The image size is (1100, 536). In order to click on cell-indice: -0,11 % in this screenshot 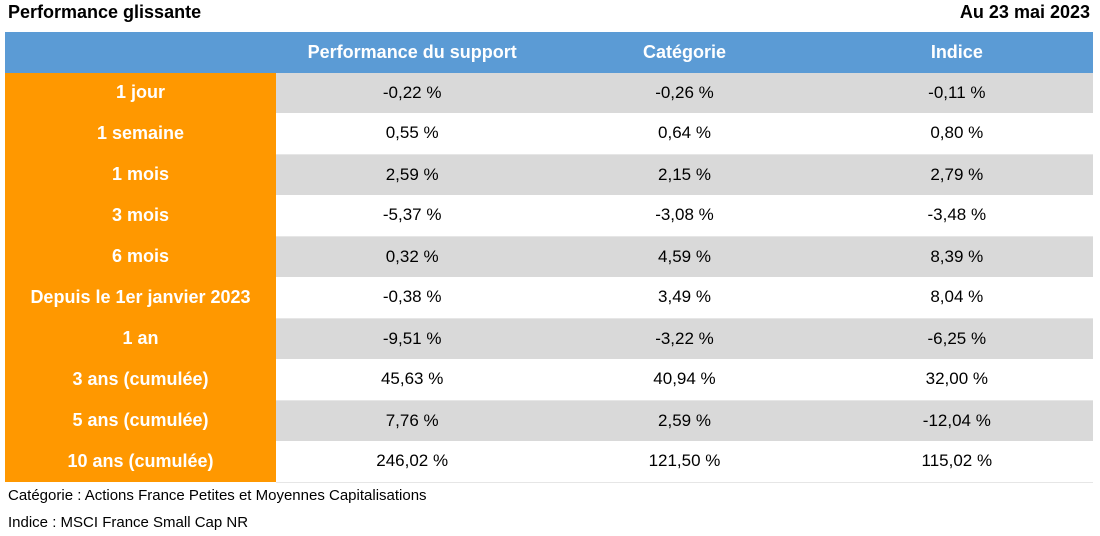, I will do `click(956, 92)`.